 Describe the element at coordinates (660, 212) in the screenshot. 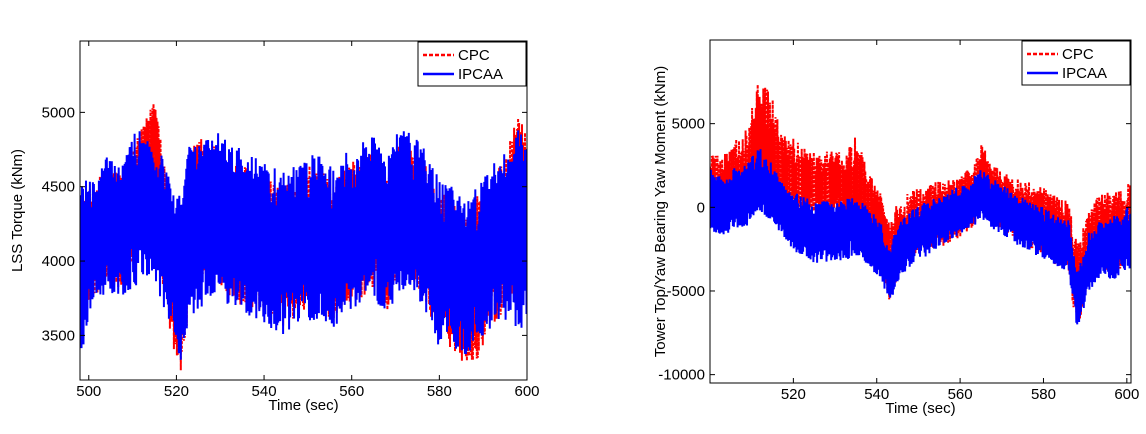

I see `y-axis-label: Tower Top/Yaw Bearing Yaw Moment (kNm)` at that location.